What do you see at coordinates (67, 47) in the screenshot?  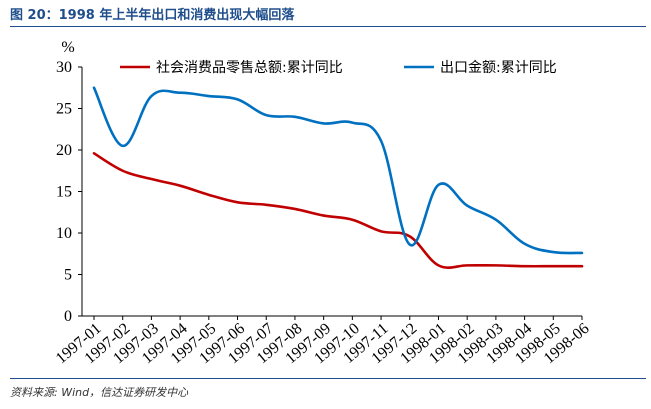 I see `y-axis-unit: %` at bounding box center [67, 47].